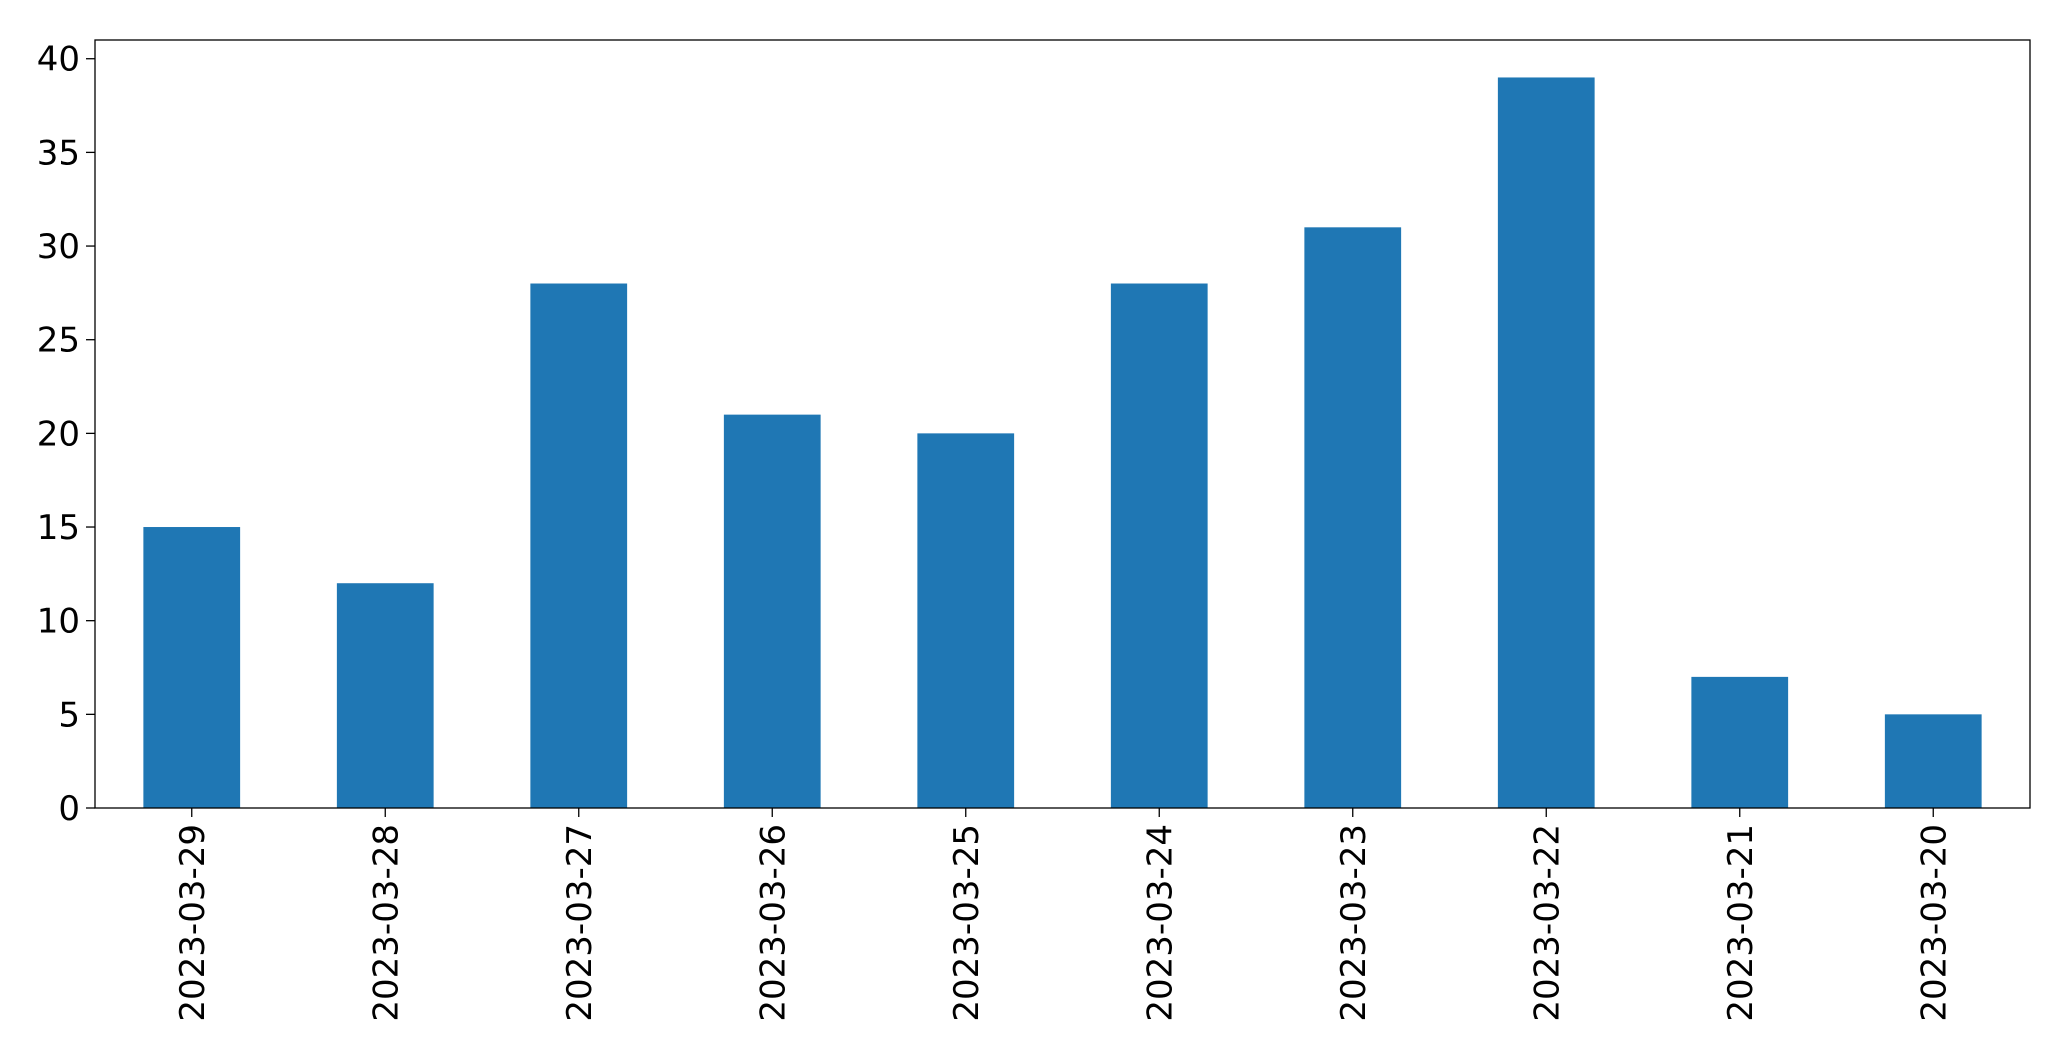 The height and width of the screenshot is (1061, 2071). Describe the element at coordinates (58, 434) in the screenshot. I see `y-tick-label: 20` at that location.